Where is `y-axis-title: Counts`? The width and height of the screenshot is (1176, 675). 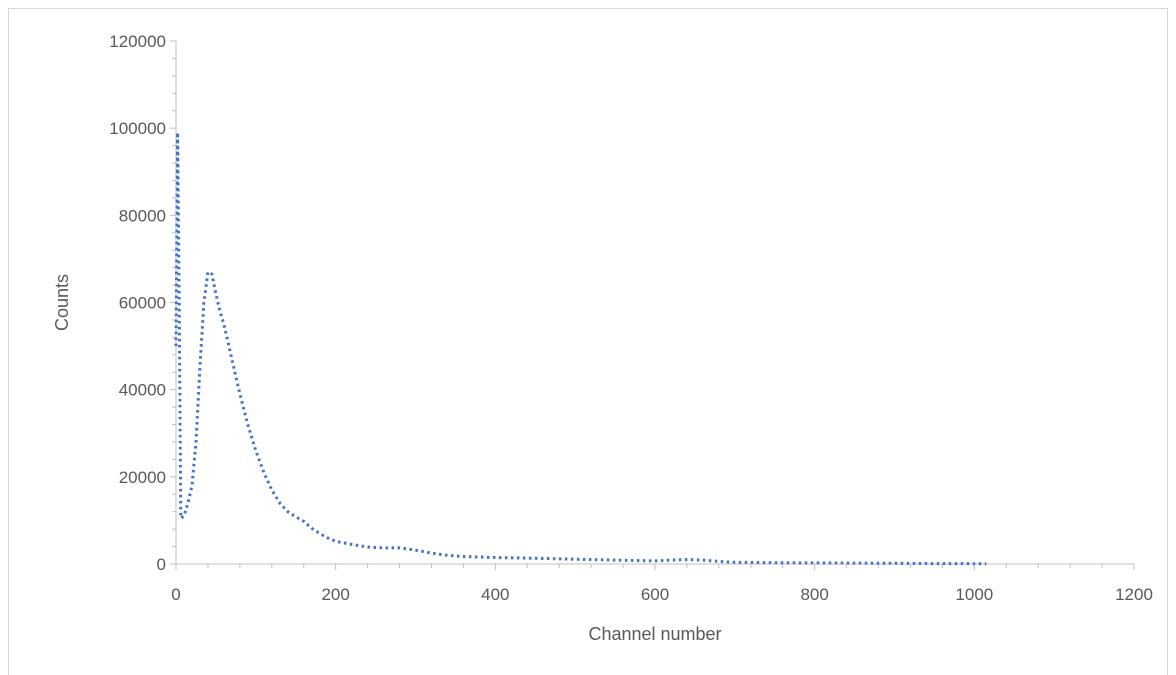 y-axis-title: Counts is located at coordinates (62, 302).